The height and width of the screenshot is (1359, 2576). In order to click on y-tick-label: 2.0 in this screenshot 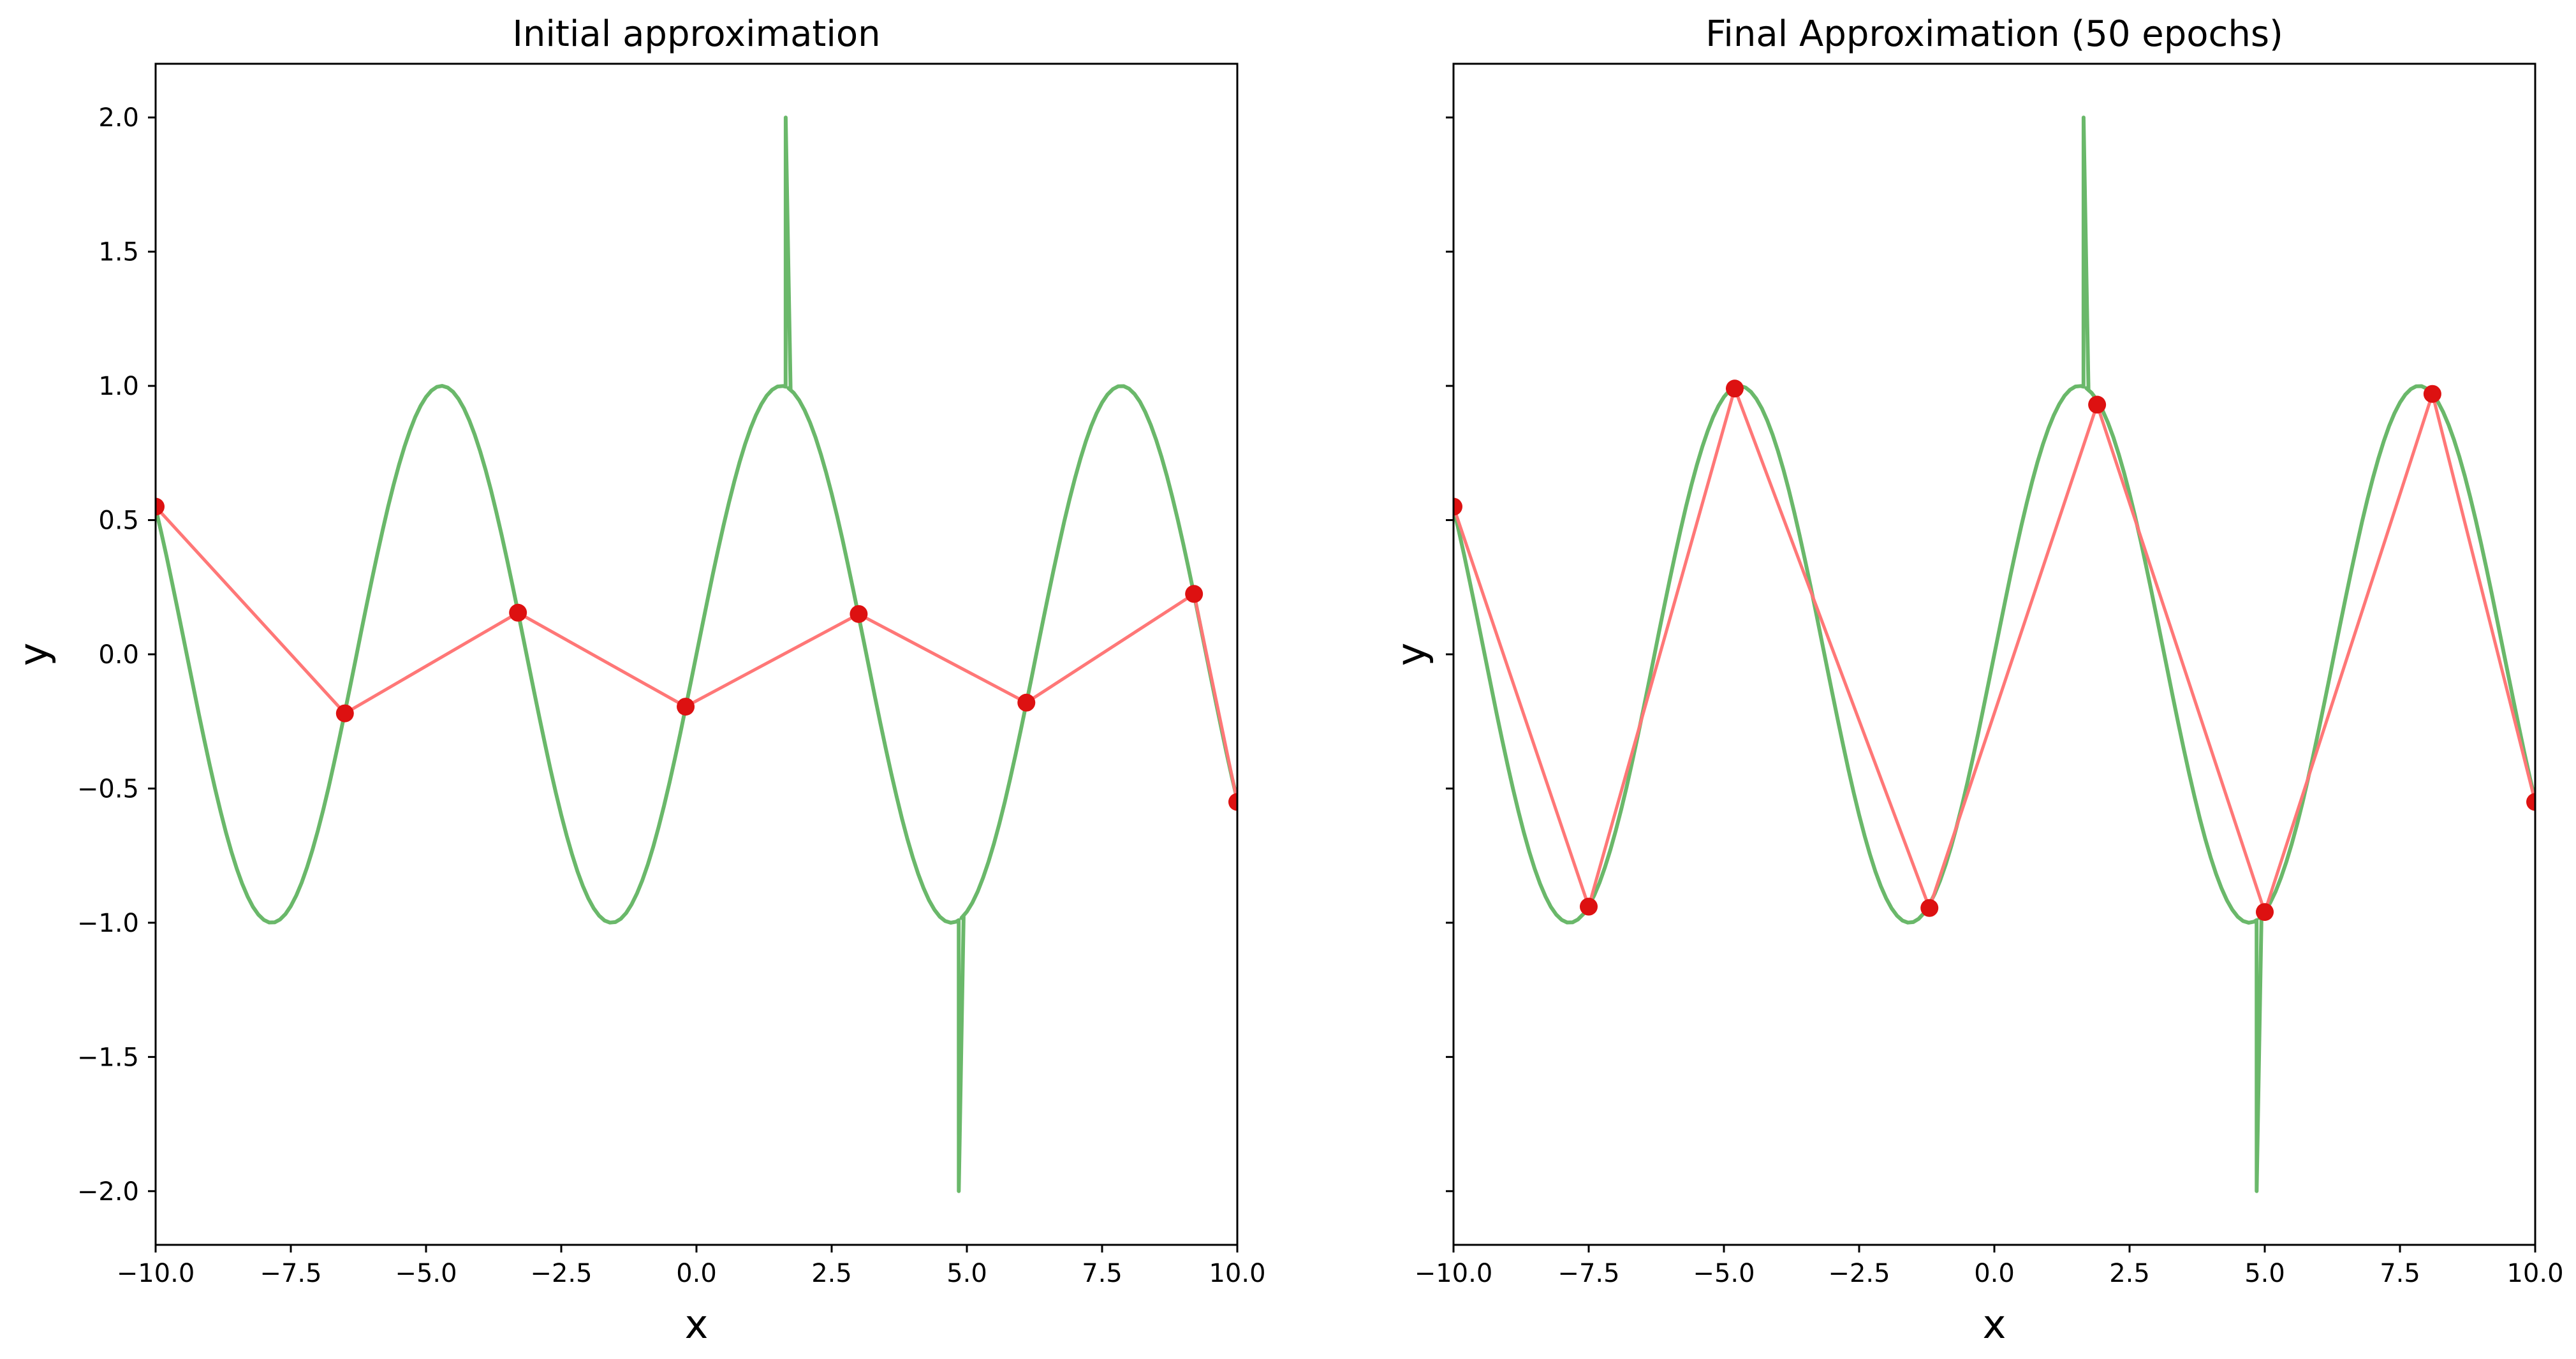, I will do `click(118, 118)`.